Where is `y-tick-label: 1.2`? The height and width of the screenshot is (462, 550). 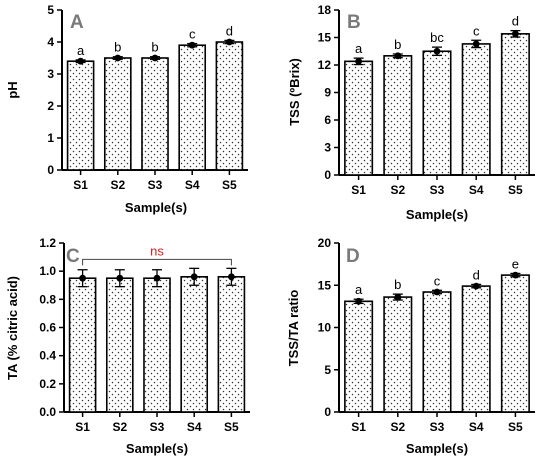
y-tick-label: 1.2 is located at coordinates (47, 243).